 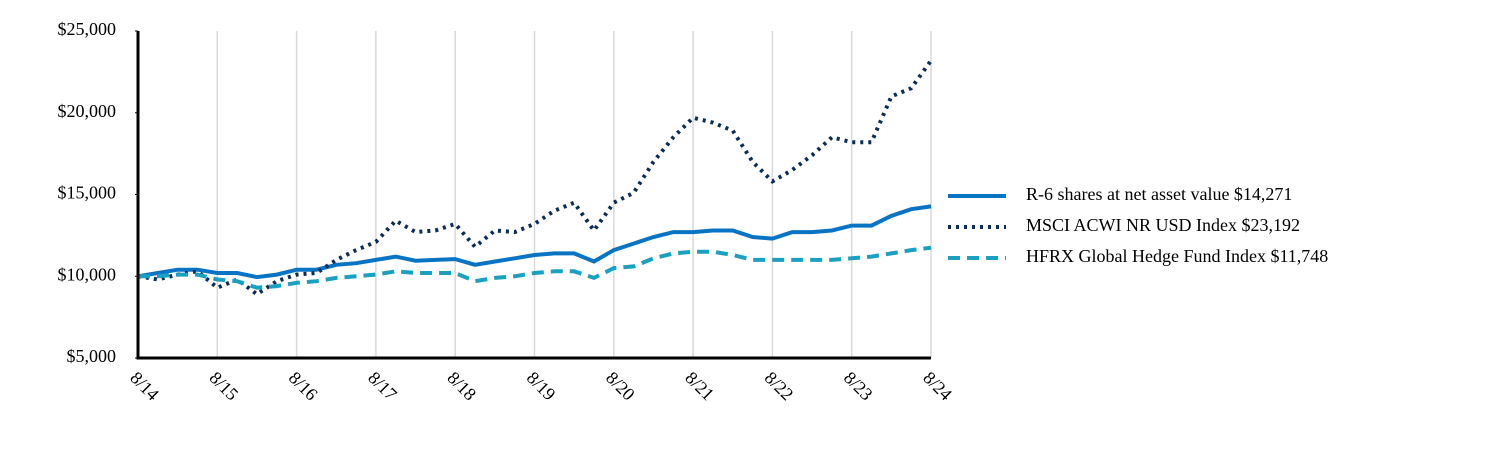 What do you see at coordinates (937, 386) in the screenshot?
I see `x-tick-label: 8/24` at bounding box center [937, 386].